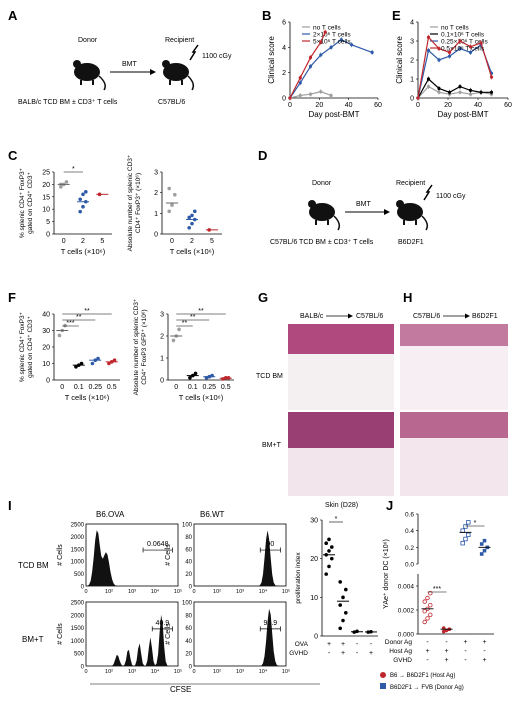 Image resolution: width=520 pixels, height=704 pixels. I want to click on y-tick-label: 2, so click(156, 193).